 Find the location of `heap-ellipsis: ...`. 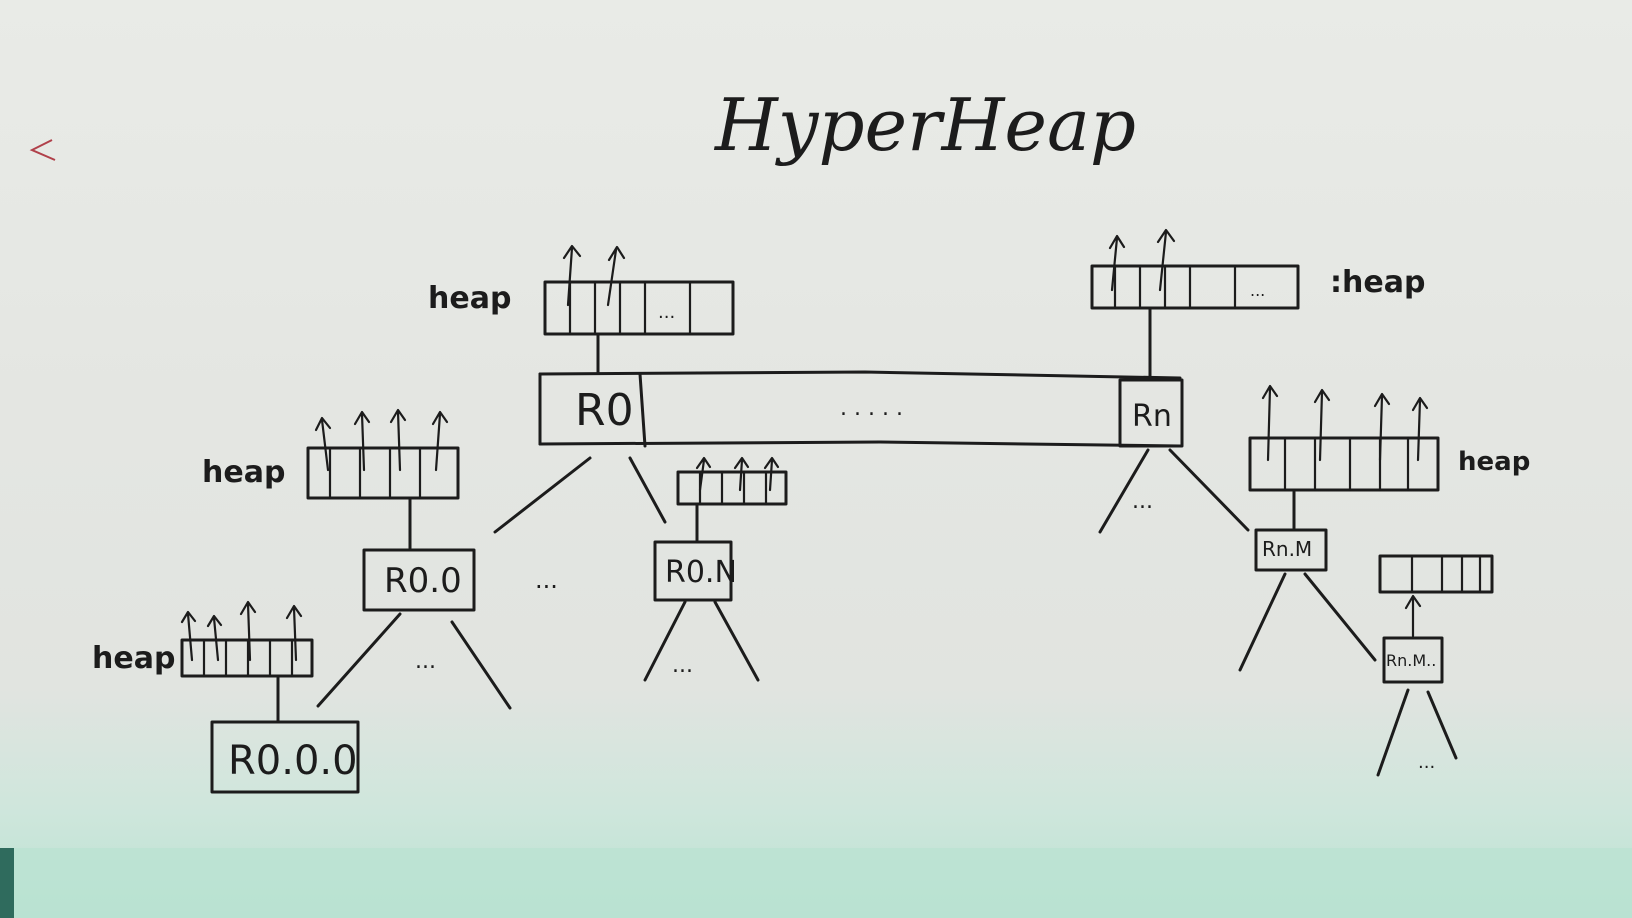

heap-ellipsis: ... is located at coordinates (666, 312).